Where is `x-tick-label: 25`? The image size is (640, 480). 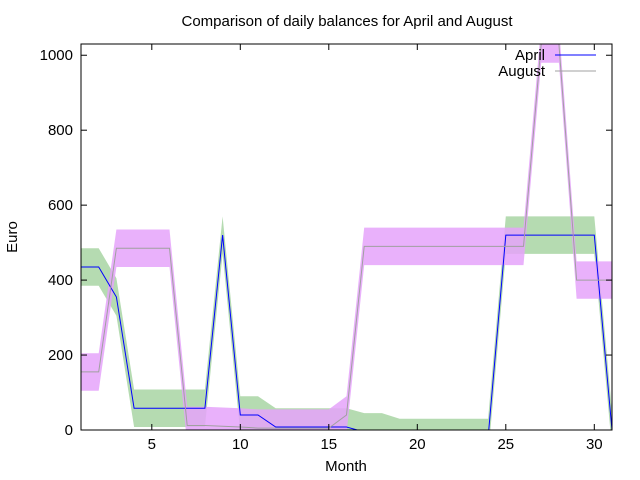
x-tick-label: 25 is located at coordinates (505, 444).